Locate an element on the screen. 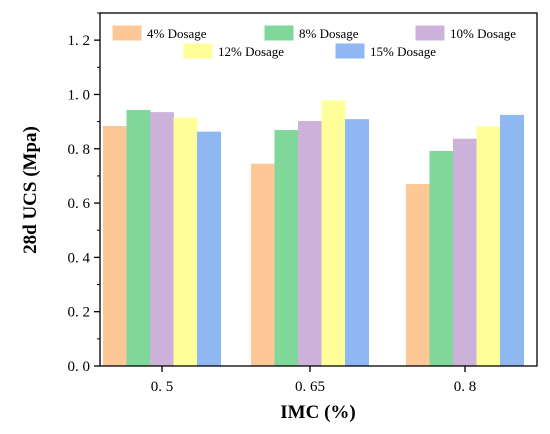  x-tick-label: 0. 5 is located at coordinates (162, 387).